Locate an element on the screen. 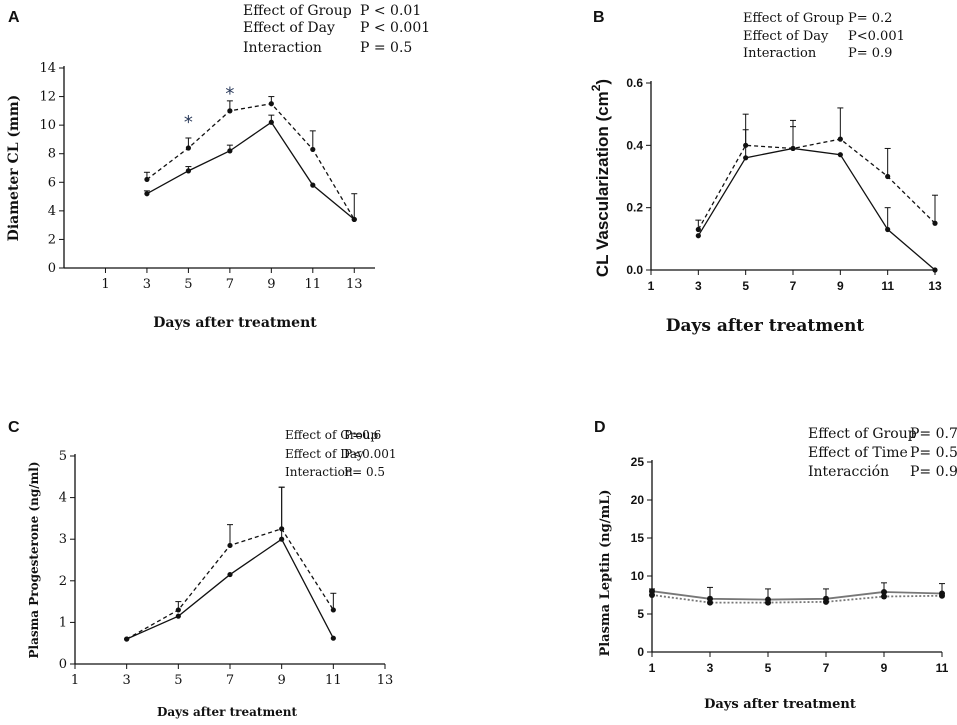  stat-value: P= 0.7 is located at coordinates (933, 434).